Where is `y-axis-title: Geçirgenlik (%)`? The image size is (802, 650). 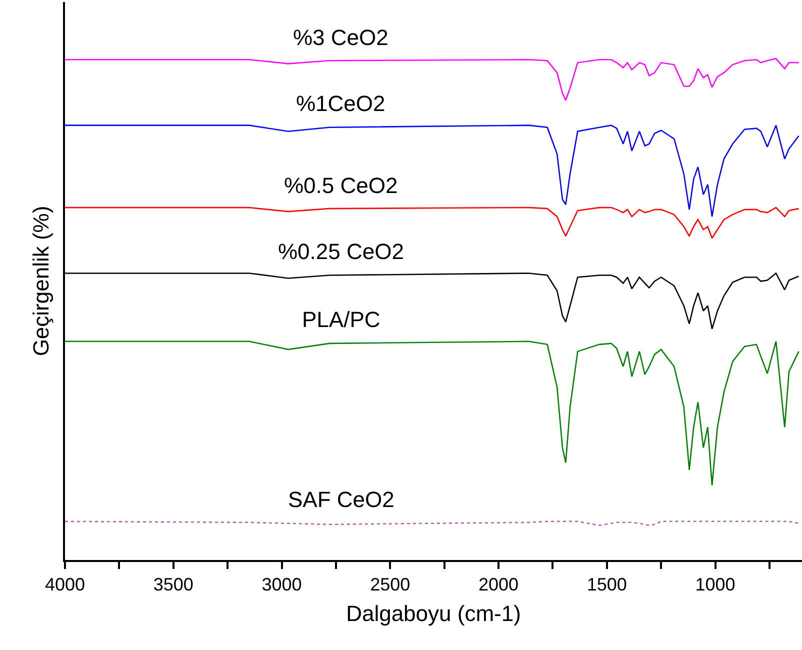 y-axis-title: Geçirgenlik (%) is located at coordinates (41, 281).